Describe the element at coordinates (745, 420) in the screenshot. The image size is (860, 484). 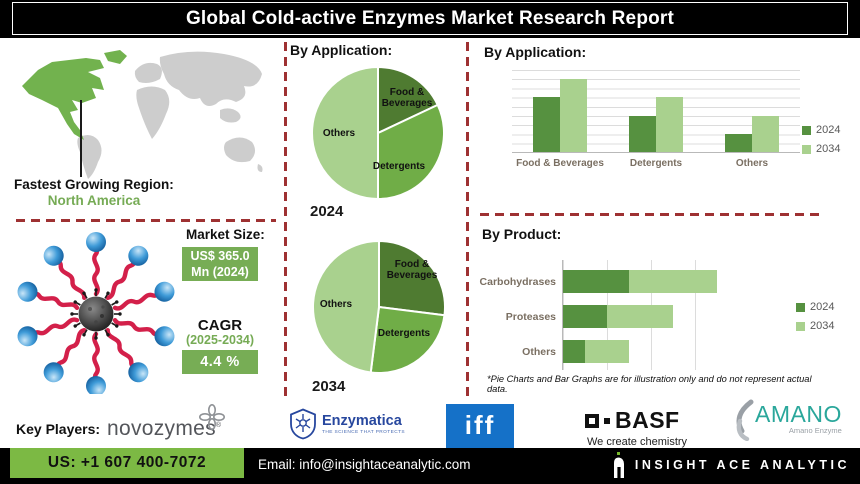
I see `amano-ribbon-icon` at that location.